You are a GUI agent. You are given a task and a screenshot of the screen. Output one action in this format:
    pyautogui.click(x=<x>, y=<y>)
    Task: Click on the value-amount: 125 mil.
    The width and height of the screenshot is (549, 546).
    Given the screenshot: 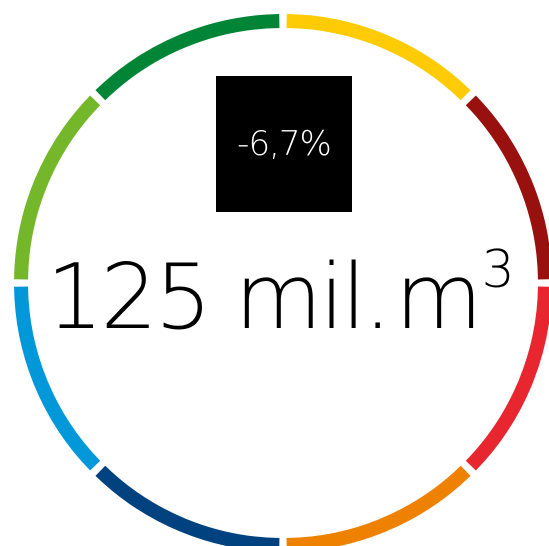 What is the action you would take?
    pyautogui.click(x=219, y=297)
    